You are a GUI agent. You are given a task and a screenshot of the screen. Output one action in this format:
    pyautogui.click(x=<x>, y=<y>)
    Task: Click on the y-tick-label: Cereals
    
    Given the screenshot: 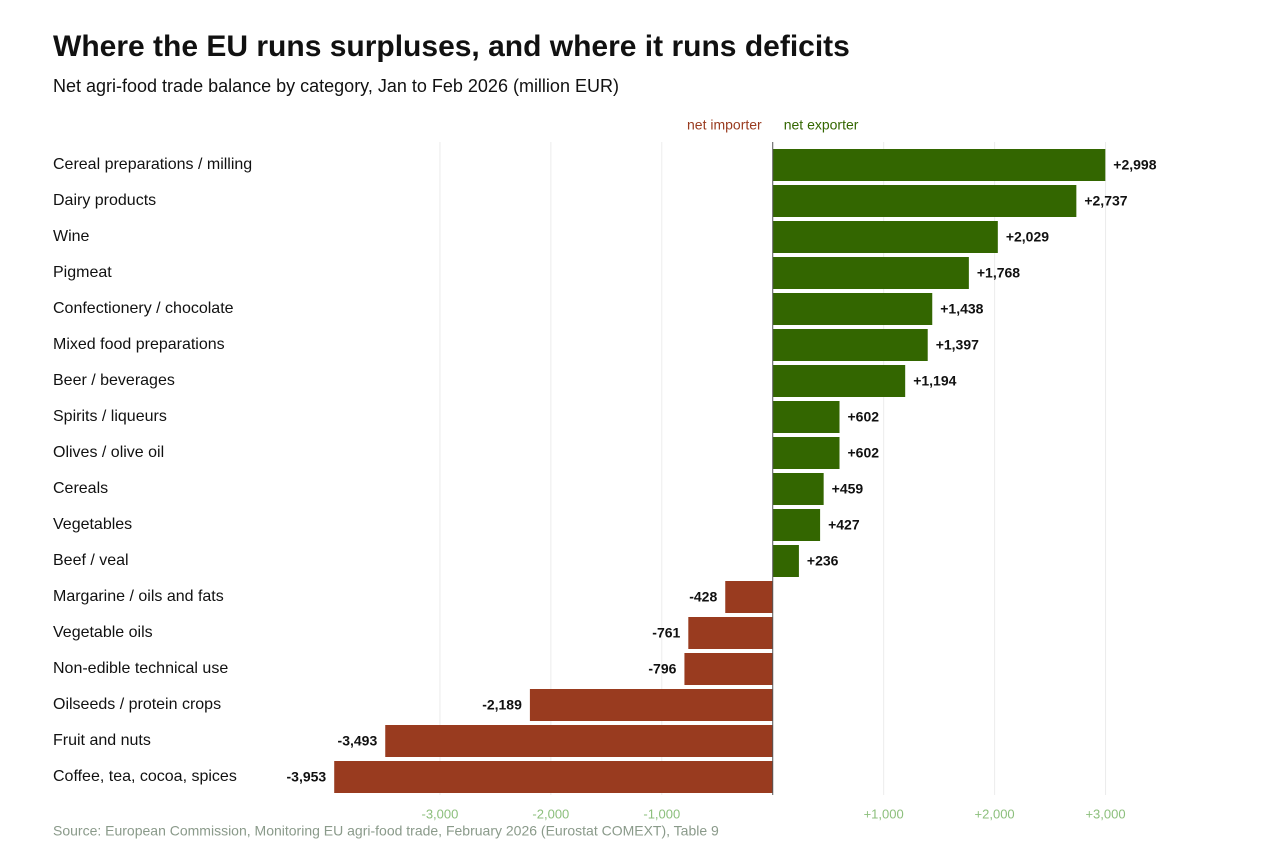 What is the action you would take?
    pyautogui.click(x=80, y=488)
    